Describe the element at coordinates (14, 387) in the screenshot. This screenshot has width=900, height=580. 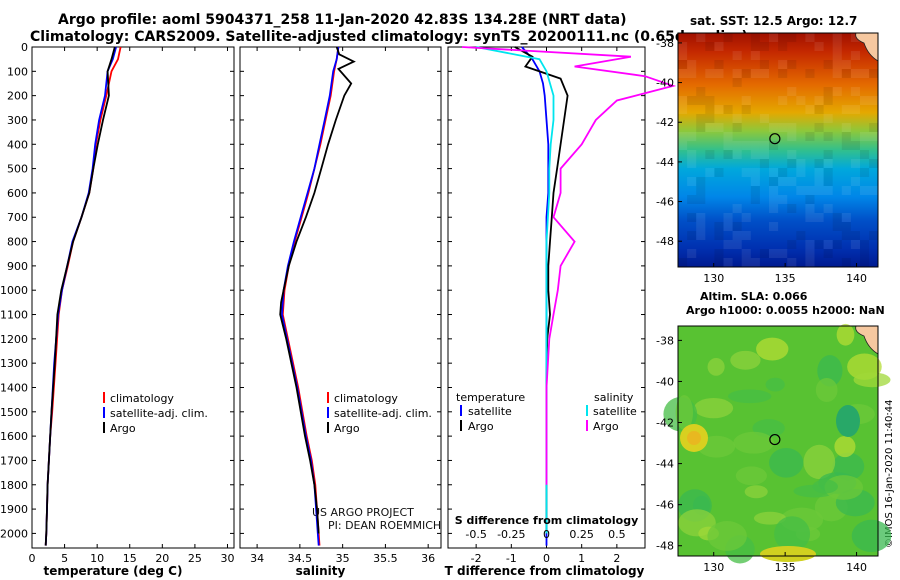
I see `y-tick-label: 1400` at that location.